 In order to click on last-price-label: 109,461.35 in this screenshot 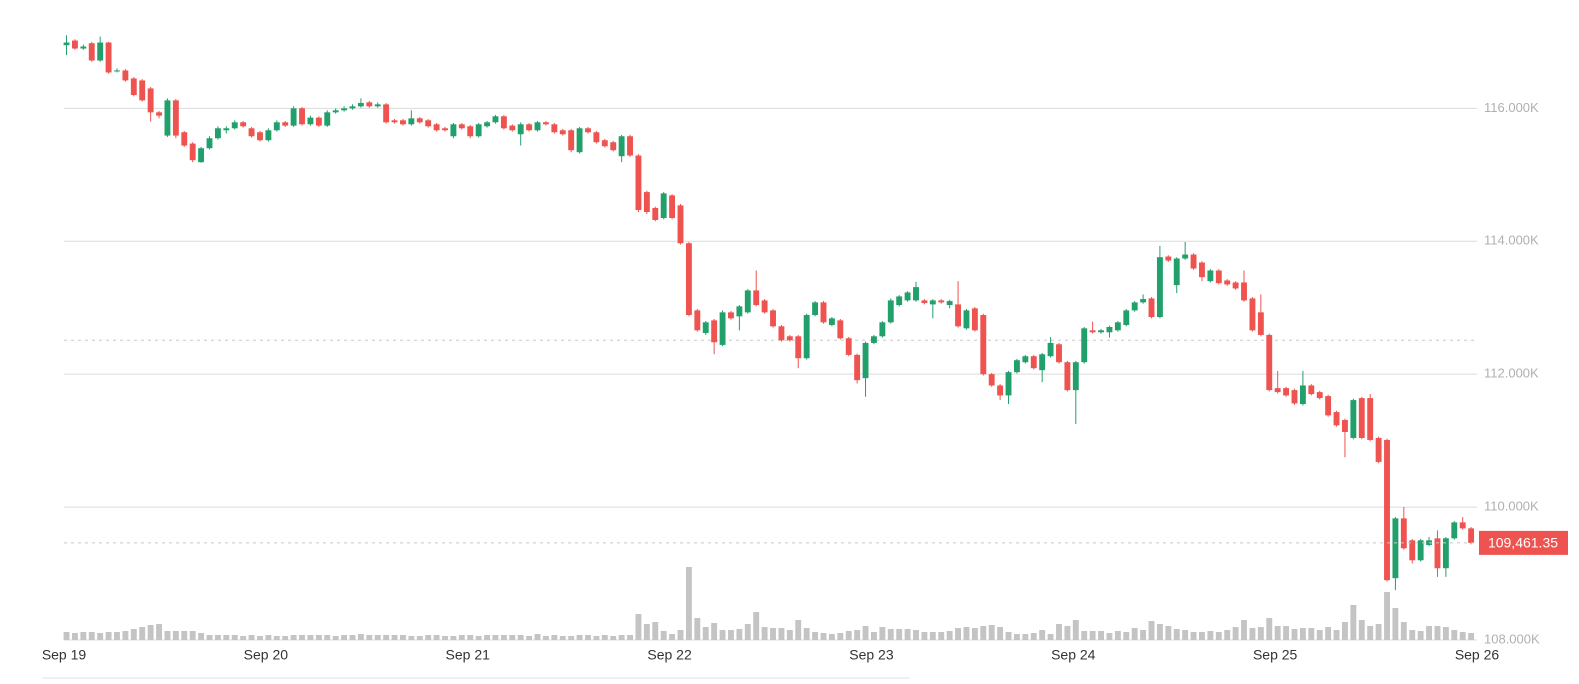, I will do `click(1523, 543)`.